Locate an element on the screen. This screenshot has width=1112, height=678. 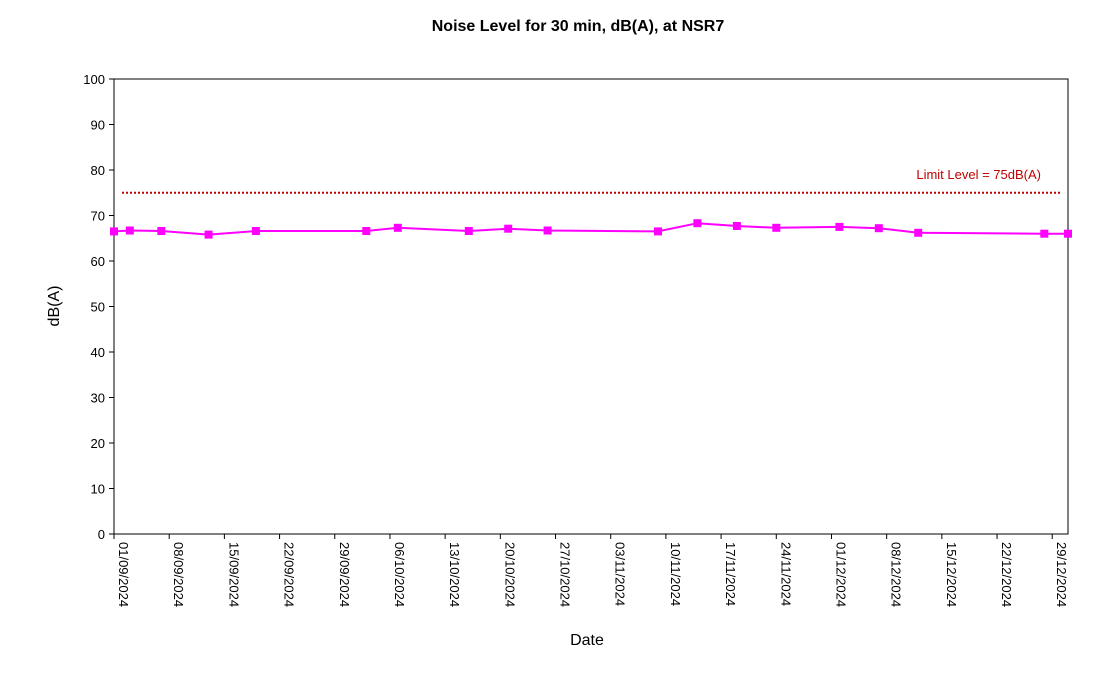
x-tick-label: 08/09/2024 is located at coordinates (178, 574).